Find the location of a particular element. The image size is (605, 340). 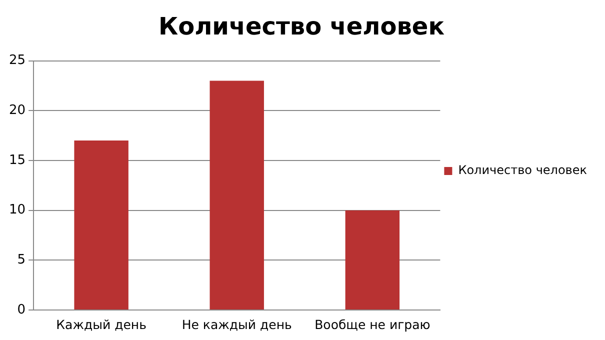

legend-label: Количество человек is located at coordinates (523, 170).